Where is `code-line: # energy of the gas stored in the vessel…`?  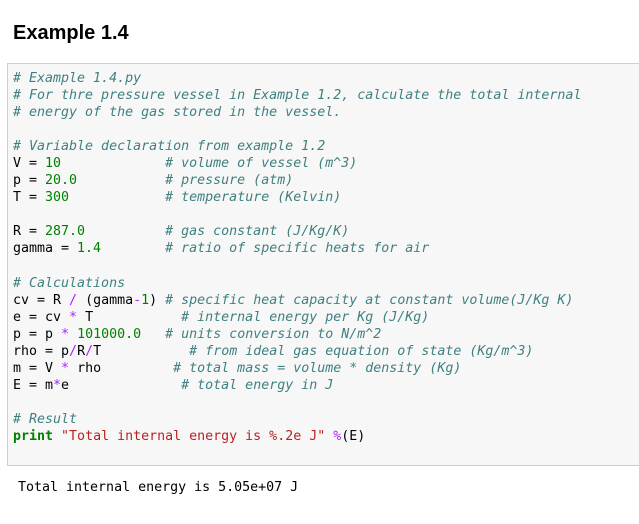 code-line: # energy of the gas stored in the vessel… is located at coordinates (326, 112).